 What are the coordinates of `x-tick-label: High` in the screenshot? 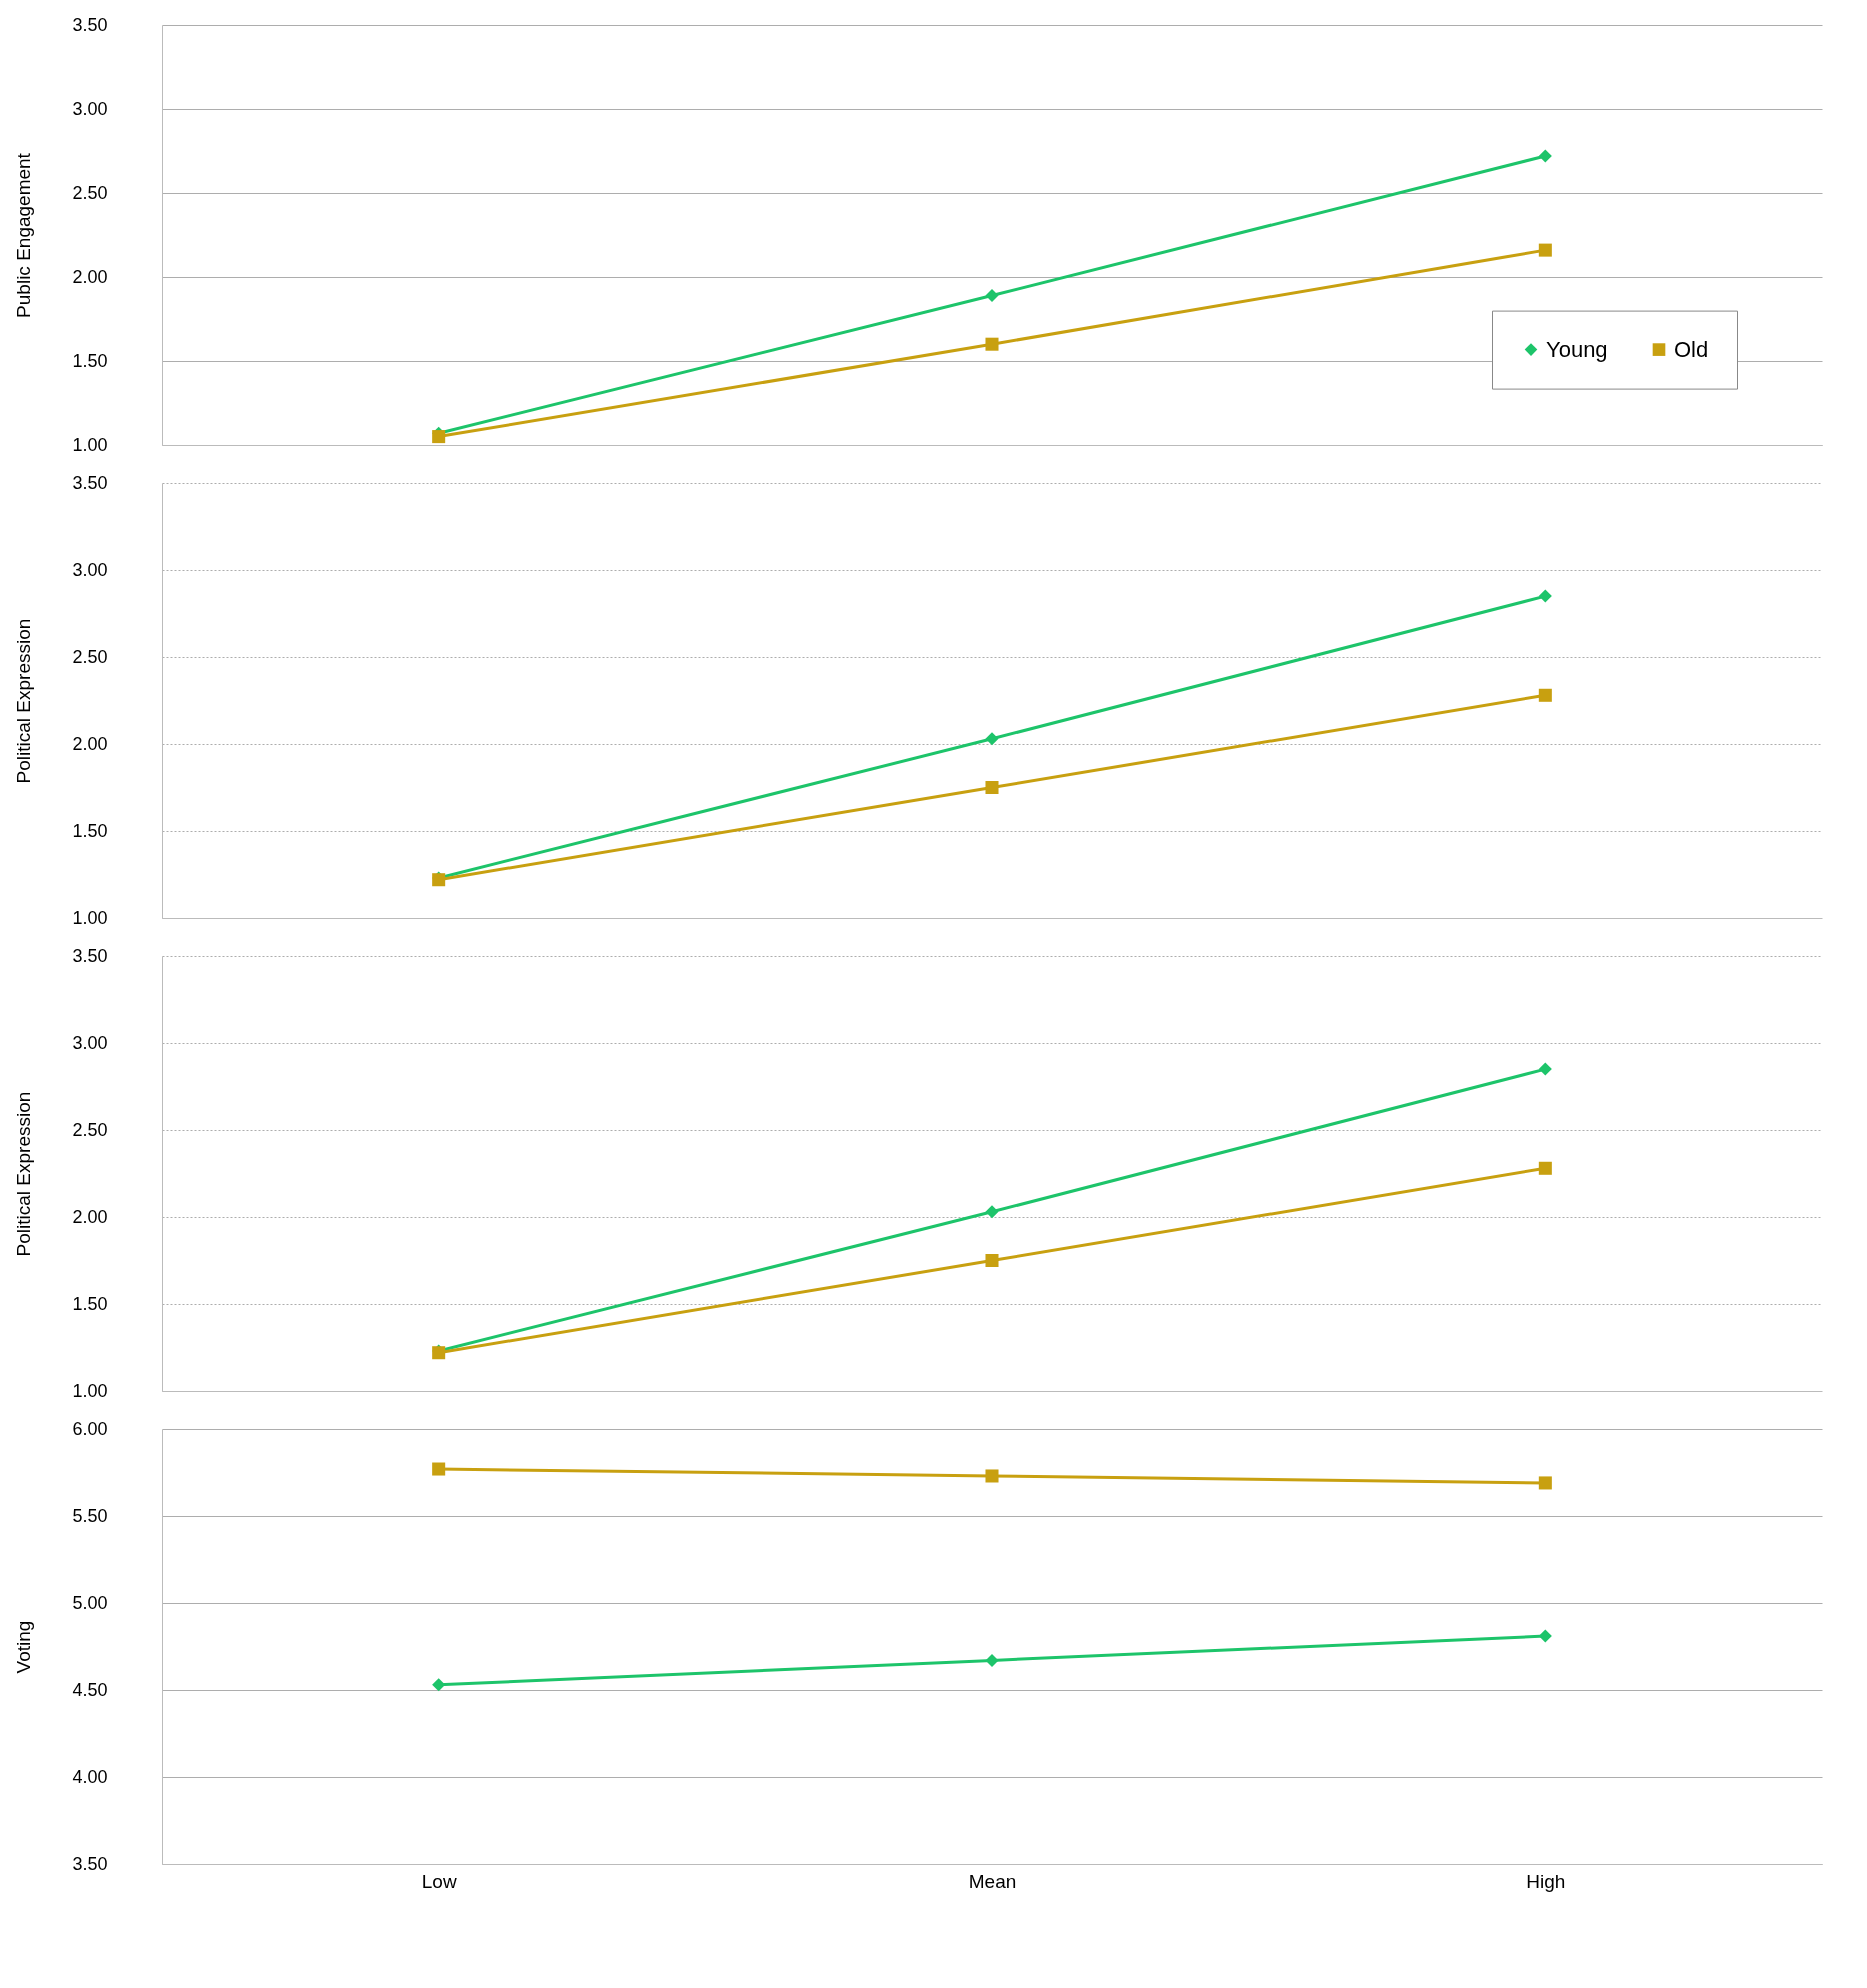 It's located at (1546, 1881).